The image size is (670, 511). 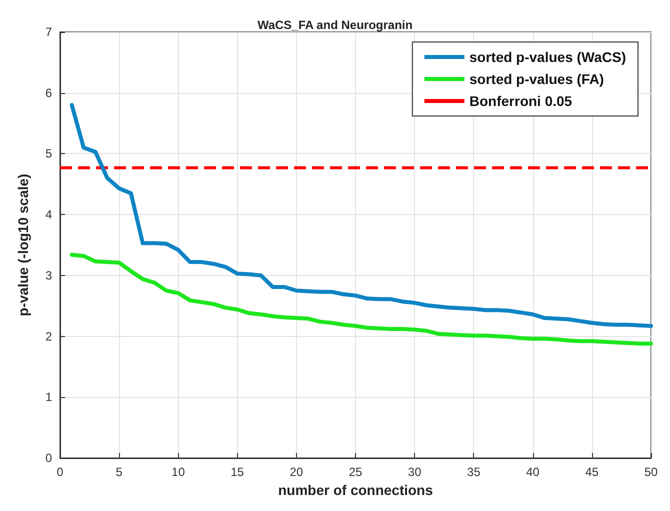 What do you see at coordinates (335, 25) in the screenshot?
I see `chart-title: WaCS_FA and Neurogranin` at bounding box center [335, 25].